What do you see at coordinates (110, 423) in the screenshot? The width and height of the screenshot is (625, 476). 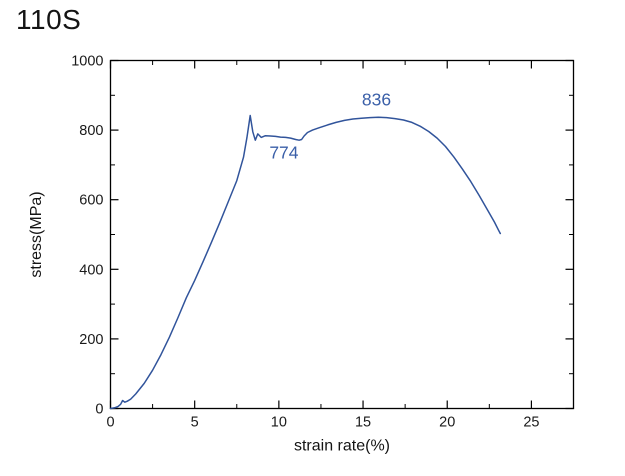 I see `x-tick-label: 0` at bounding box center [110, 423].